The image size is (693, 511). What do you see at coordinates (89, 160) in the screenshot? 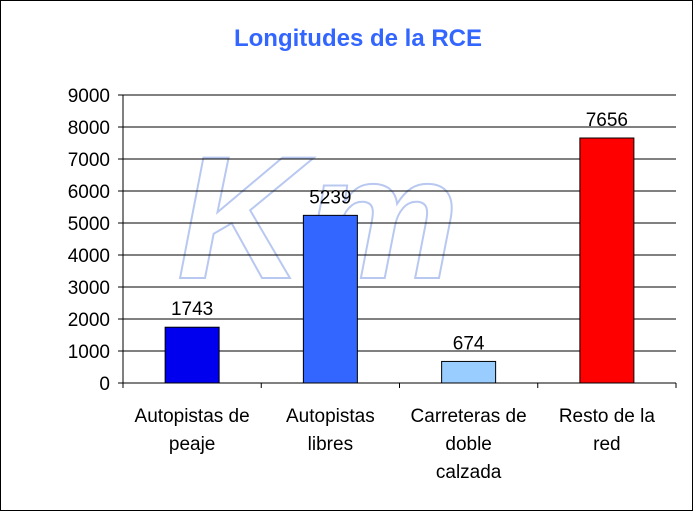
I see `y-tick-label: 7000` at bounding box center [89, 160].